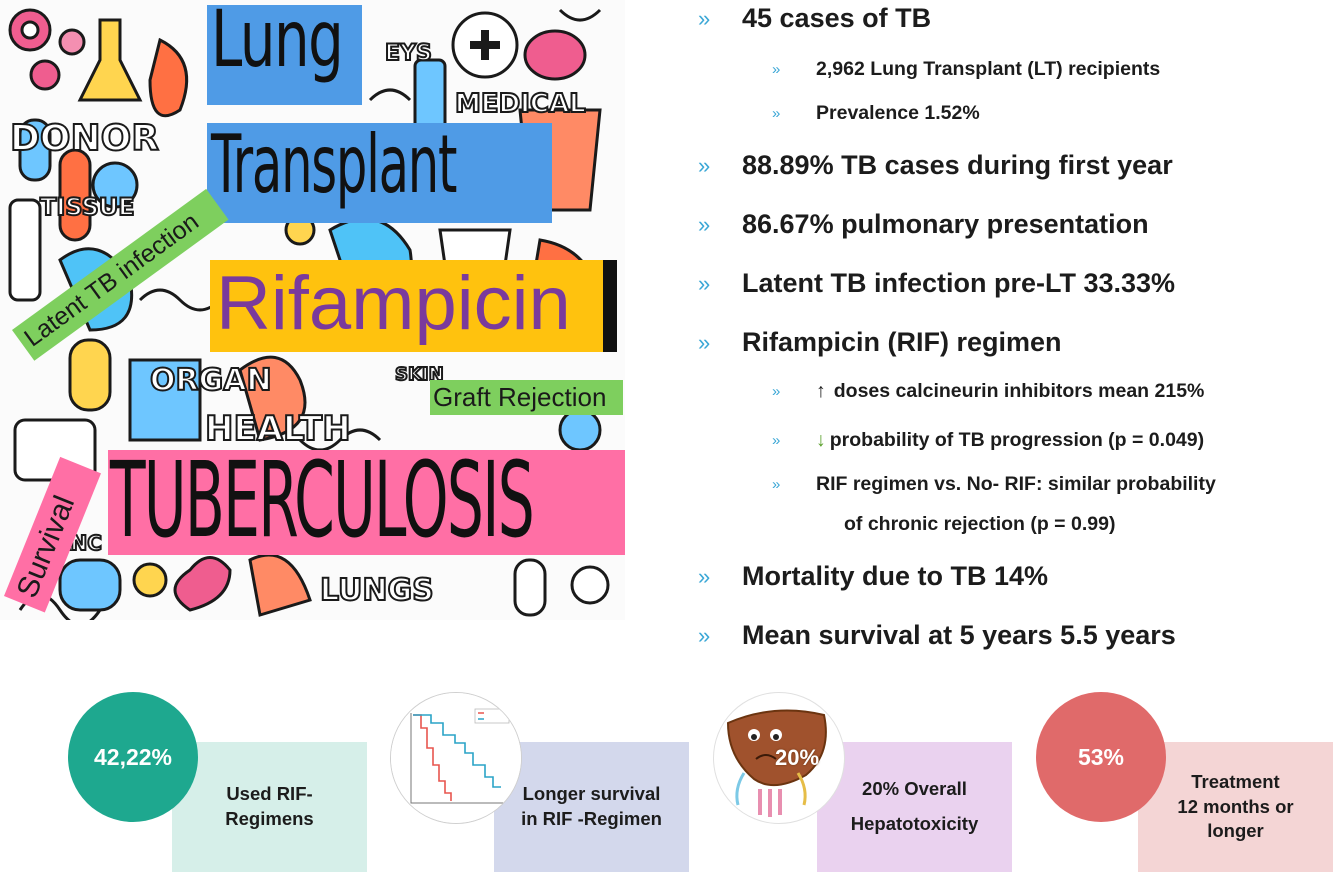 The image size is (1333, 872). What do you see at coordinates (1019, 391) in the screenshot?
I see `bullet-text: doses calcineurin inhibitors mean 215%` at bounding box center [1019, 391].